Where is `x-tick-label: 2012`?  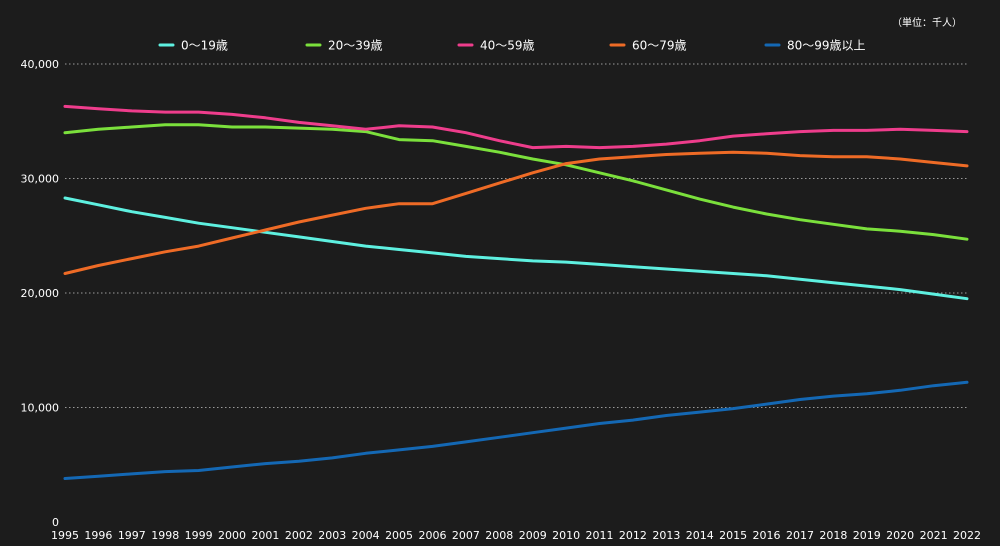 x-tick-label: 2012 is located at coordinates (633, 535).